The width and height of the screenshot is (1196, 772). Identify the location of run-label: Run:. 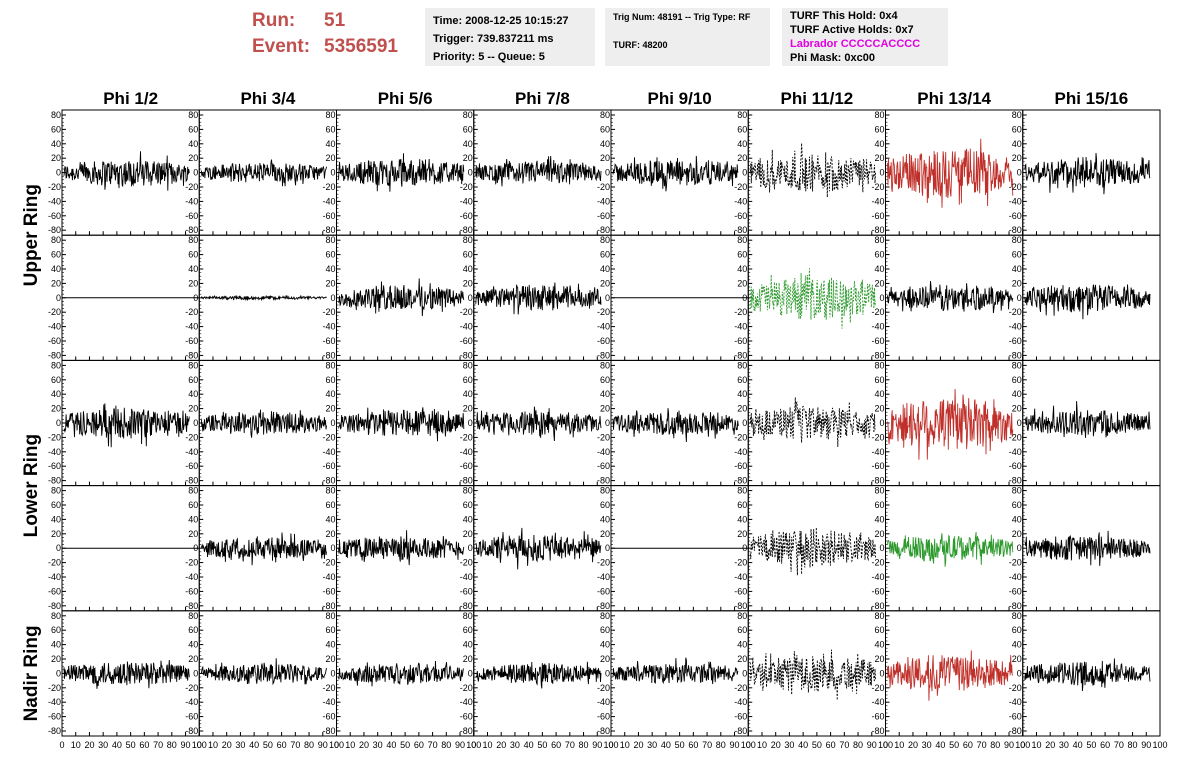
(274, 20).